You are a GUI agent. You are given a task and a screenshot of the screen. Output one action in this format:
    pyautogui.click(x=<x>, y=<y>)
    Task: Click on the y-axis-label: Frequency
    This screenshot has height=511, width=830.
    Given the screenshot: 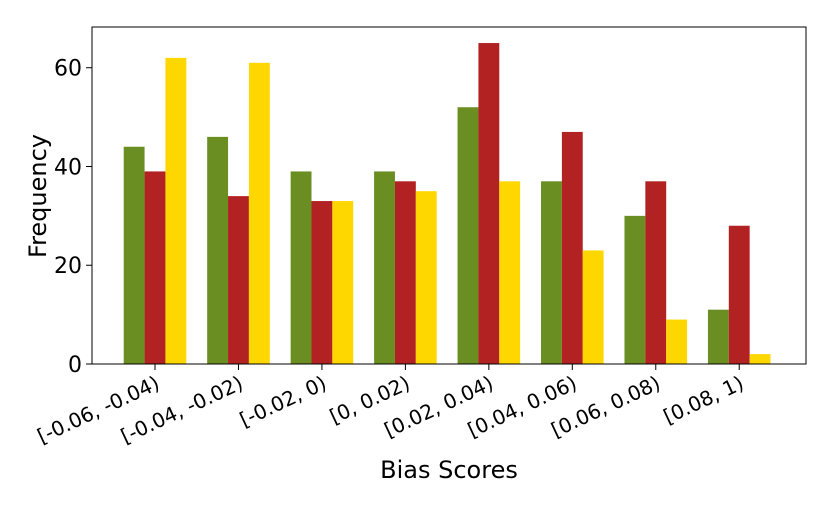 What is the action you would take?
    pyautogui.click(x=38, y=196)
    